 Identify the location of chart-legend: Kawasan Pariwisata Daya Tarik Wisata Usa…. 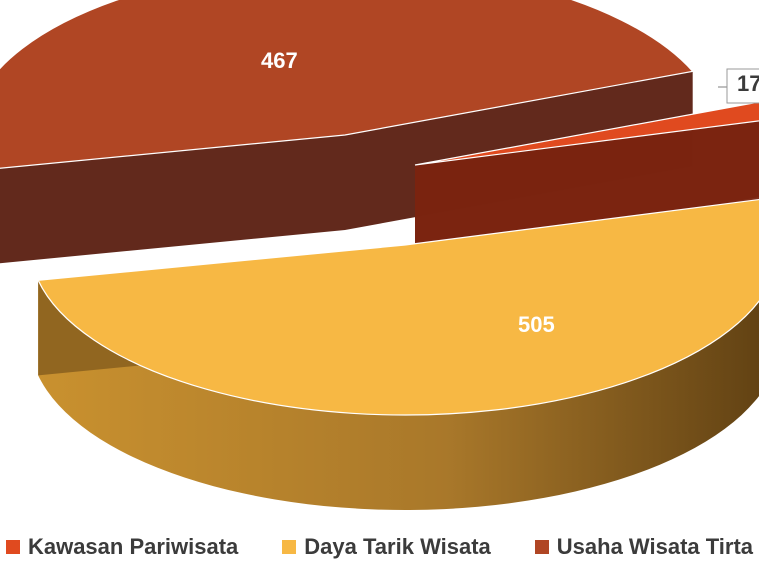
(379, 547).